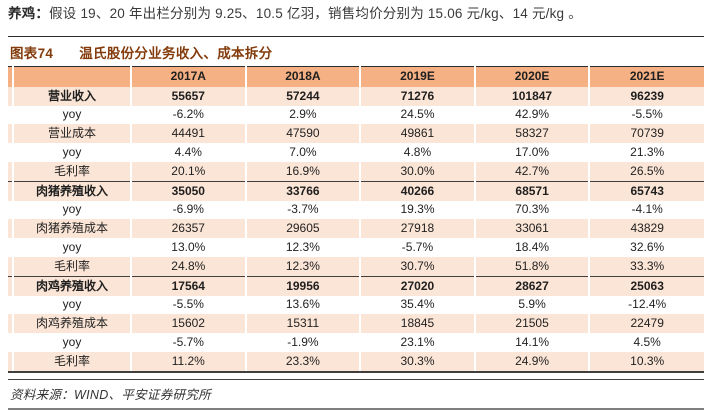 The width and height of the screenshot is (712, 410). Describe the element at coordinates (356, 172) in the screenshot. I see `table-row: 毛利率 20.1% 16.9% 30.0% 42.7% 26.5%` at that location.